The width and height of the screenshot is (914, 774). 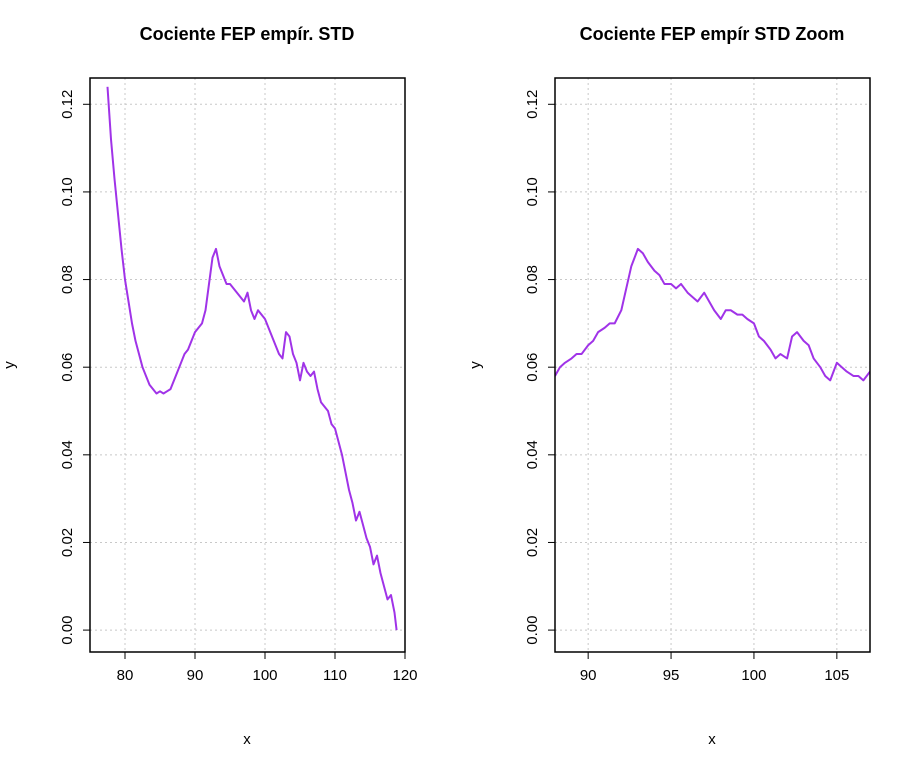 I want to click on x-tick-label: 120, so click(x=404, y=675).